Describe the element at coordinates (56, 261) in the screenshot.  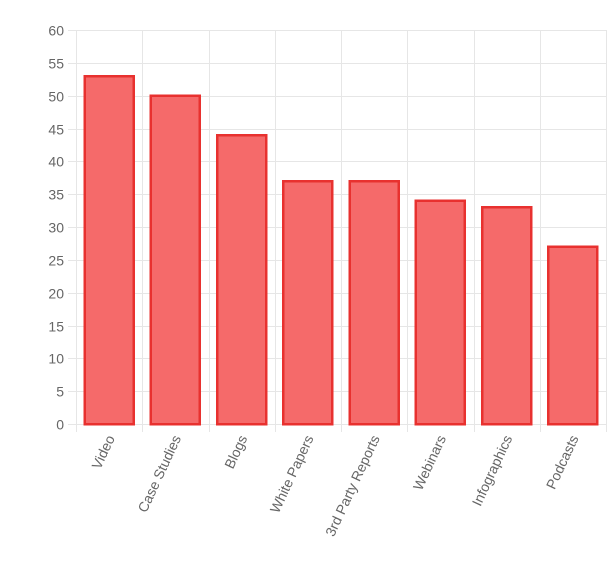
I see `y-tick-label: 25` at that location.